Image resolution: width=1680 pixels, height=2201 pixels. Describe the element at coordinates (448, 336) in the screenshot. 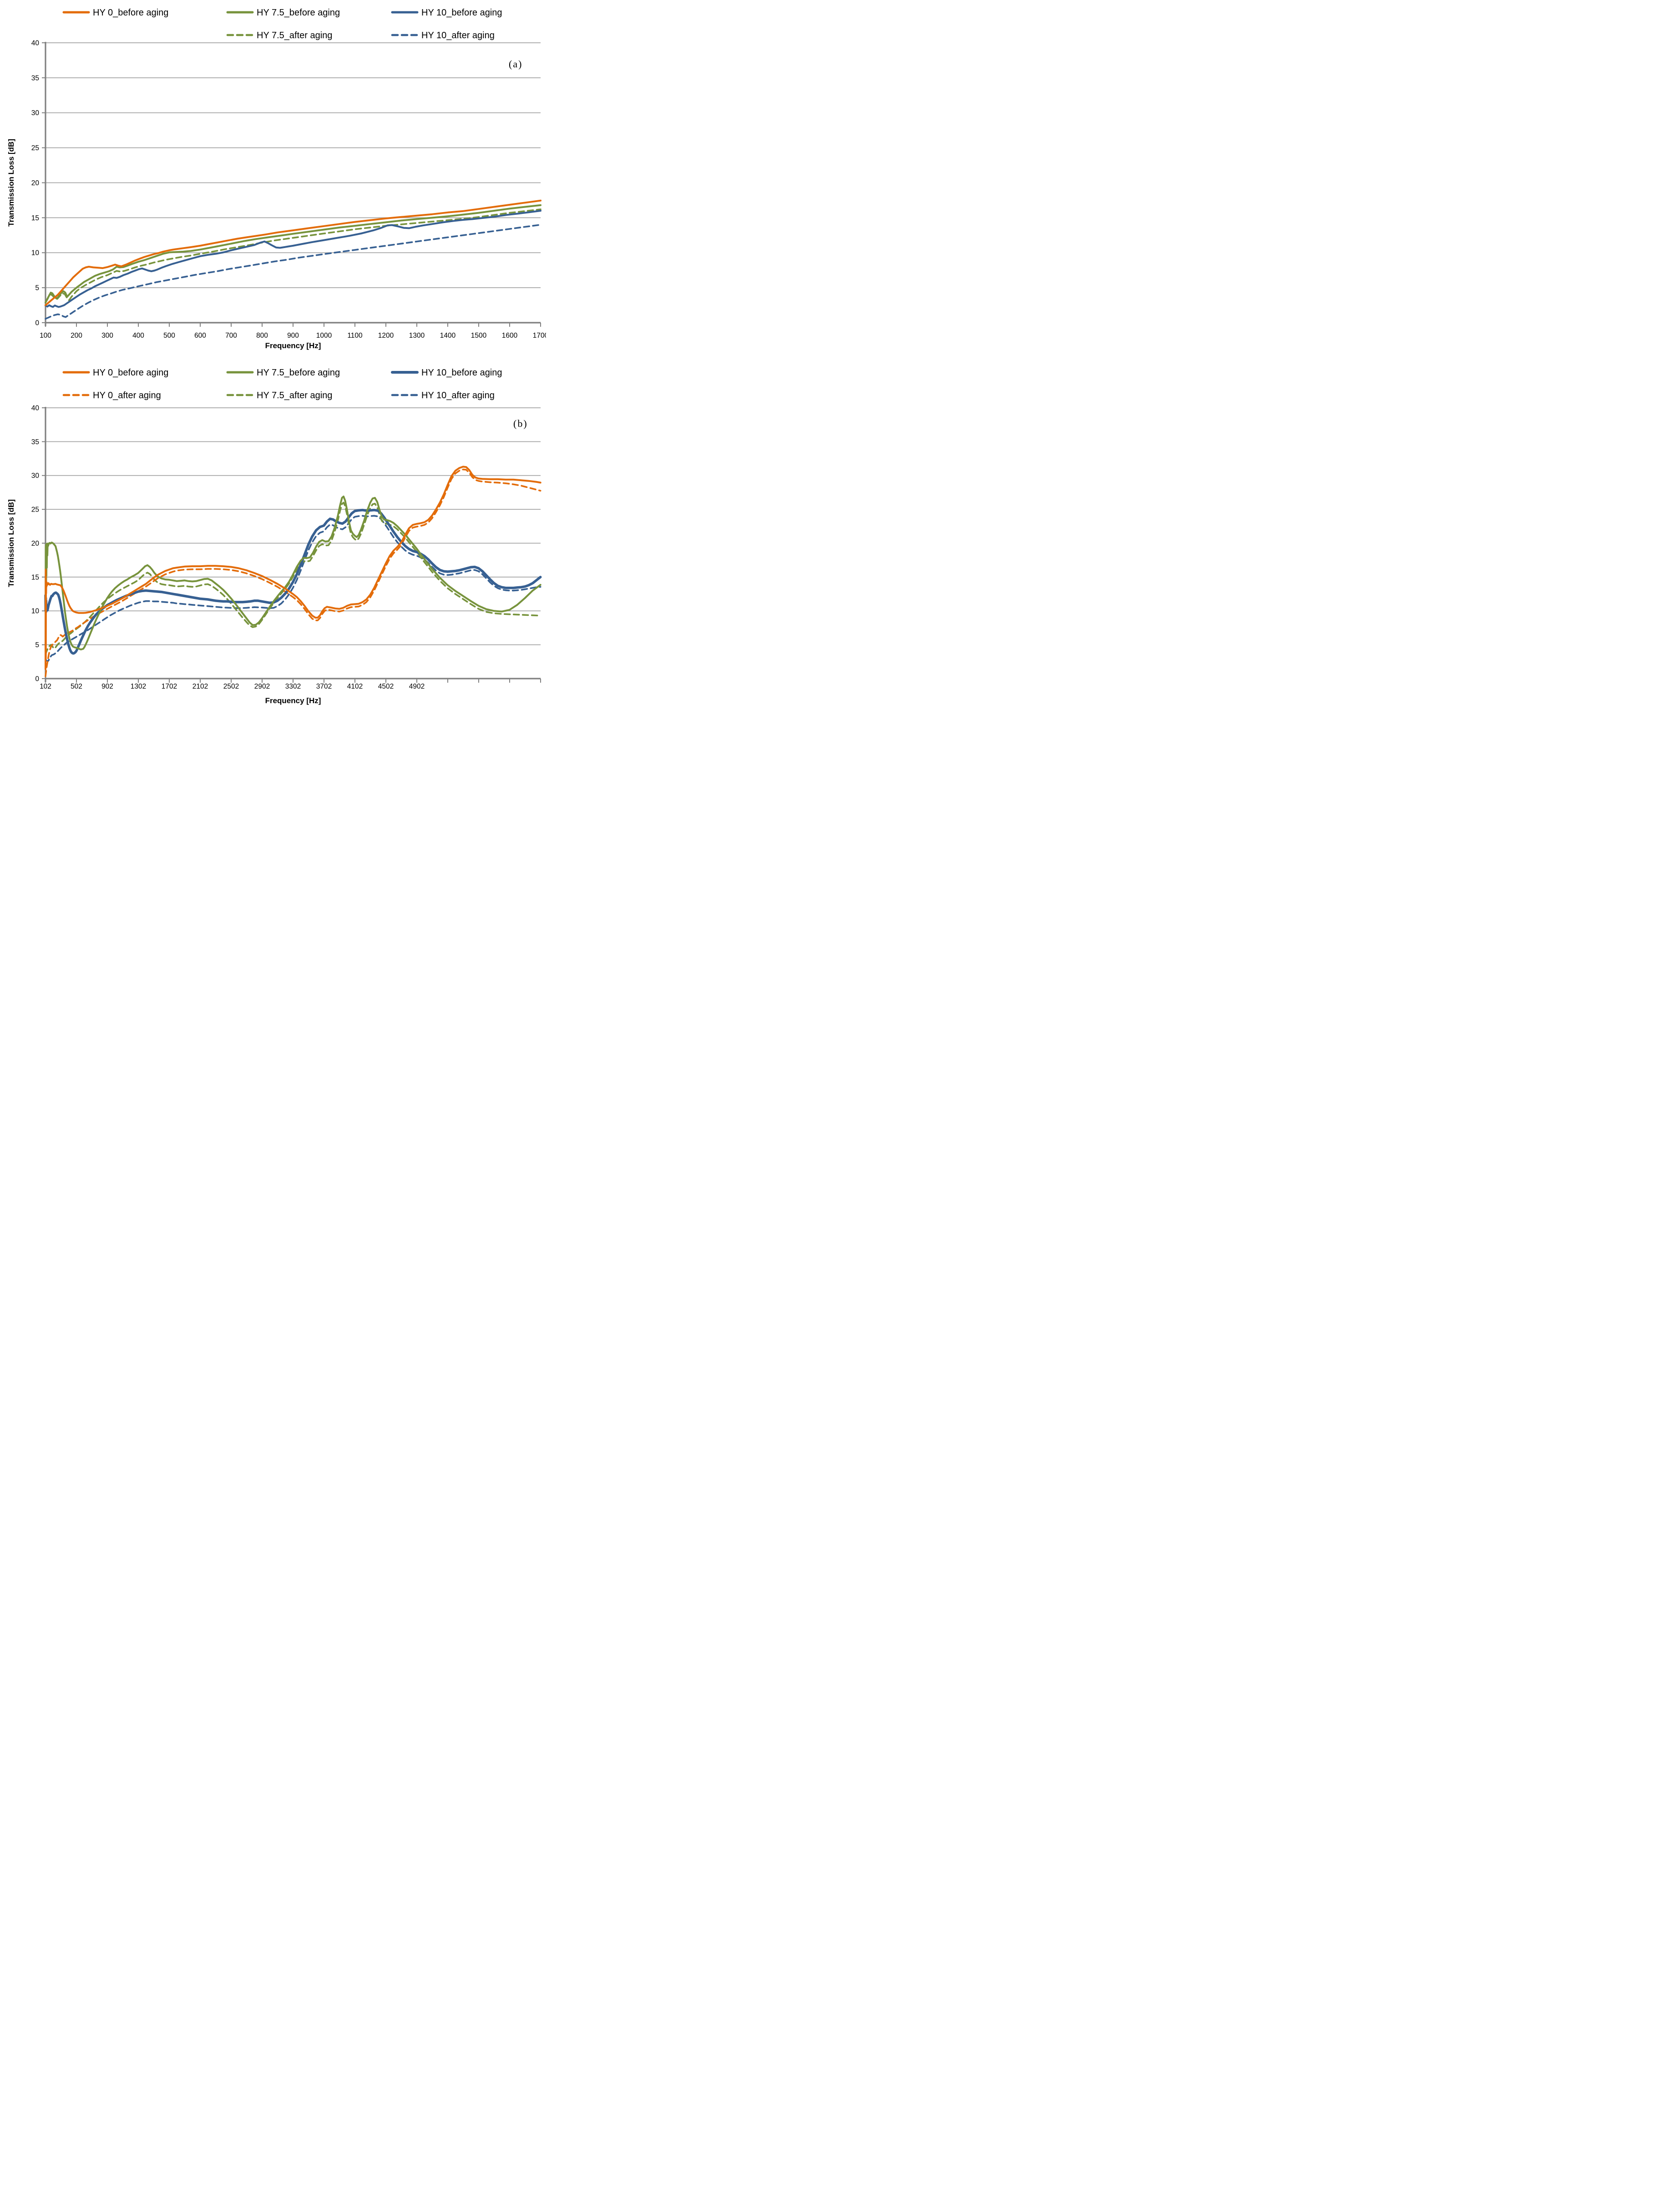

I see `x-tick-label: 1400` at that location.